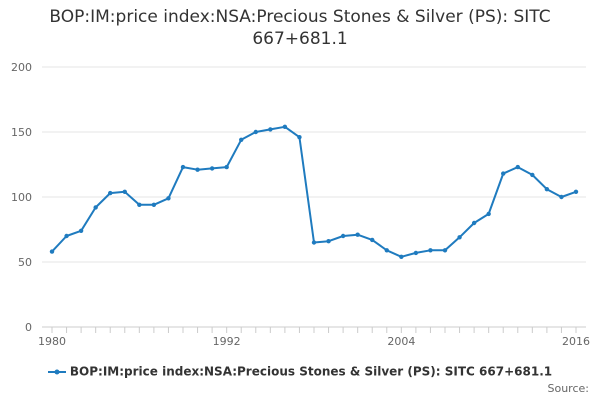 The width and height of the screenshot is (600, 400). Describe the element at coordinates (401, 341) in the screenshot. I see `x-tick-label: 2004` at that location.